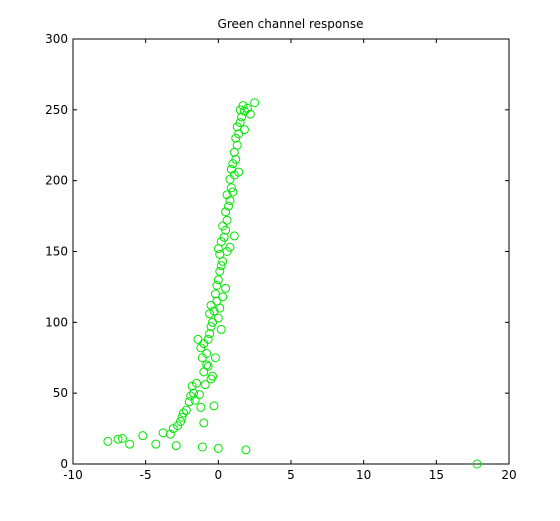 This screenshot has width=560, height=521. What do you see at coordinates (508, 475) in the screenshot?
I see `x-tick-label: 20` at bounding box center [508, 475].